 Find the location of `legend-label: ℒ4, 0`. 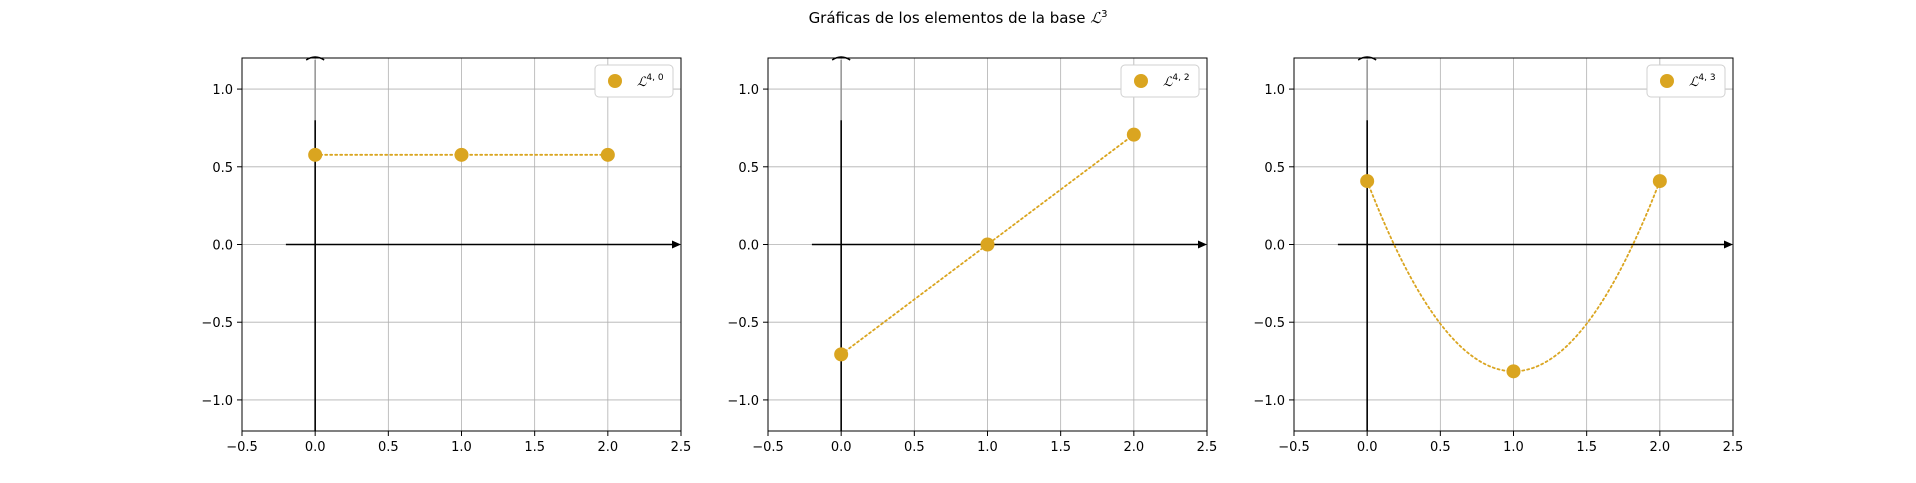

legend-label: ℒ4, 0 is located at coordinates (650, 81).